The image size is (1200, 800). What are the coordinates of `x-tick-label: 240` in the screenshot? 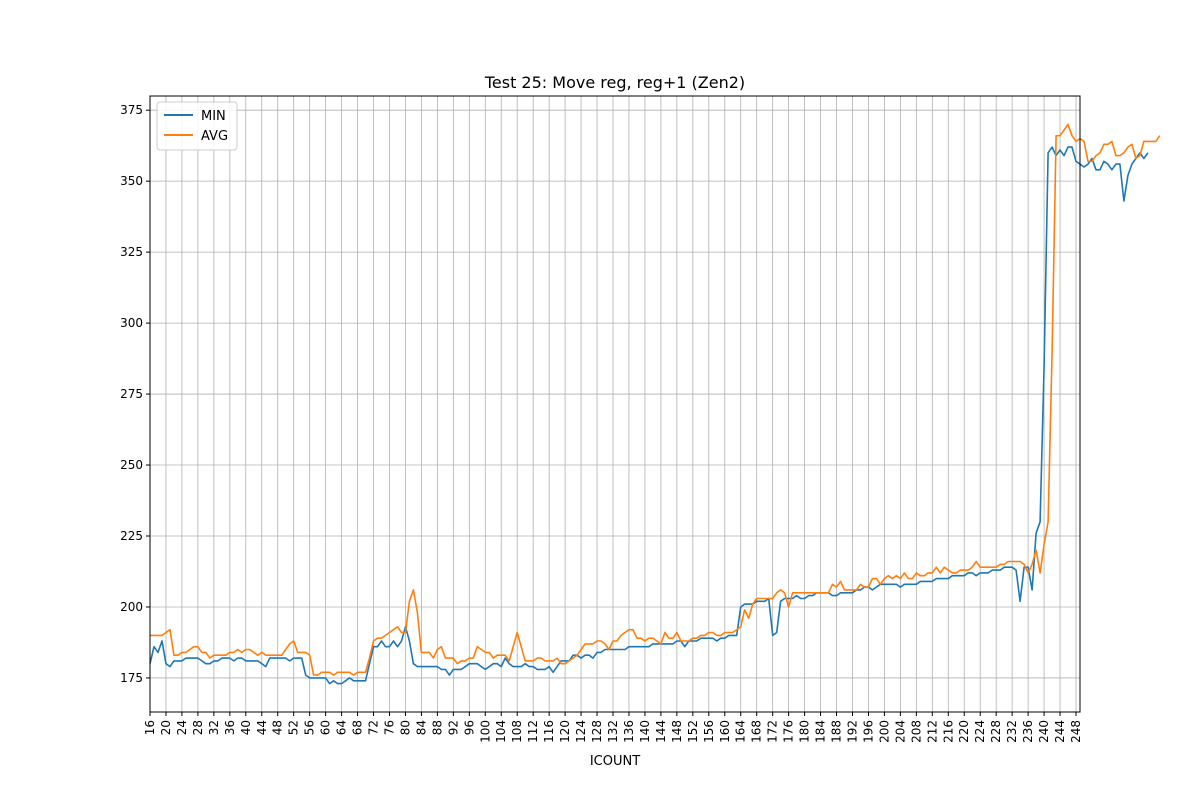 It's located at (1044, 731).